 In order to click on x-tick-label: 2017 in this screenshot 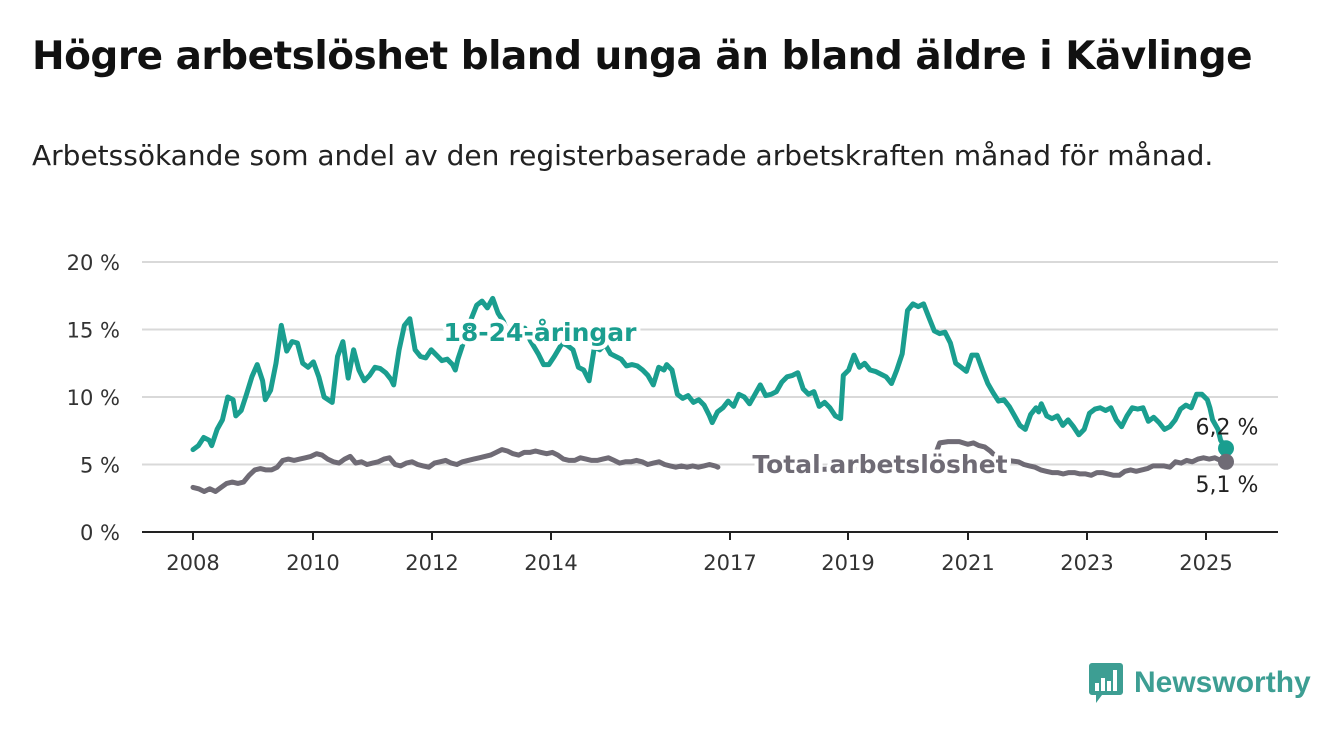, I will do `click(729, 563)`.